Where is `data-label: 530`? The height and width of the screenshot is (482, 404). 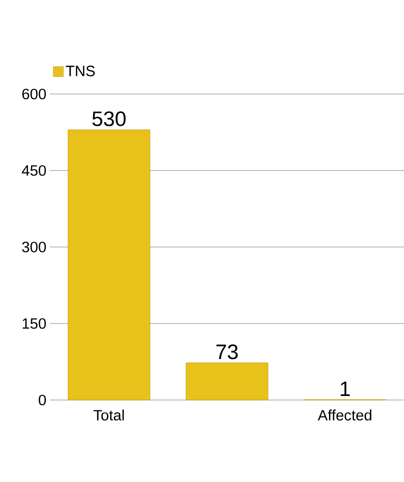 data-label: 530 is located at coordinates (109, 118).